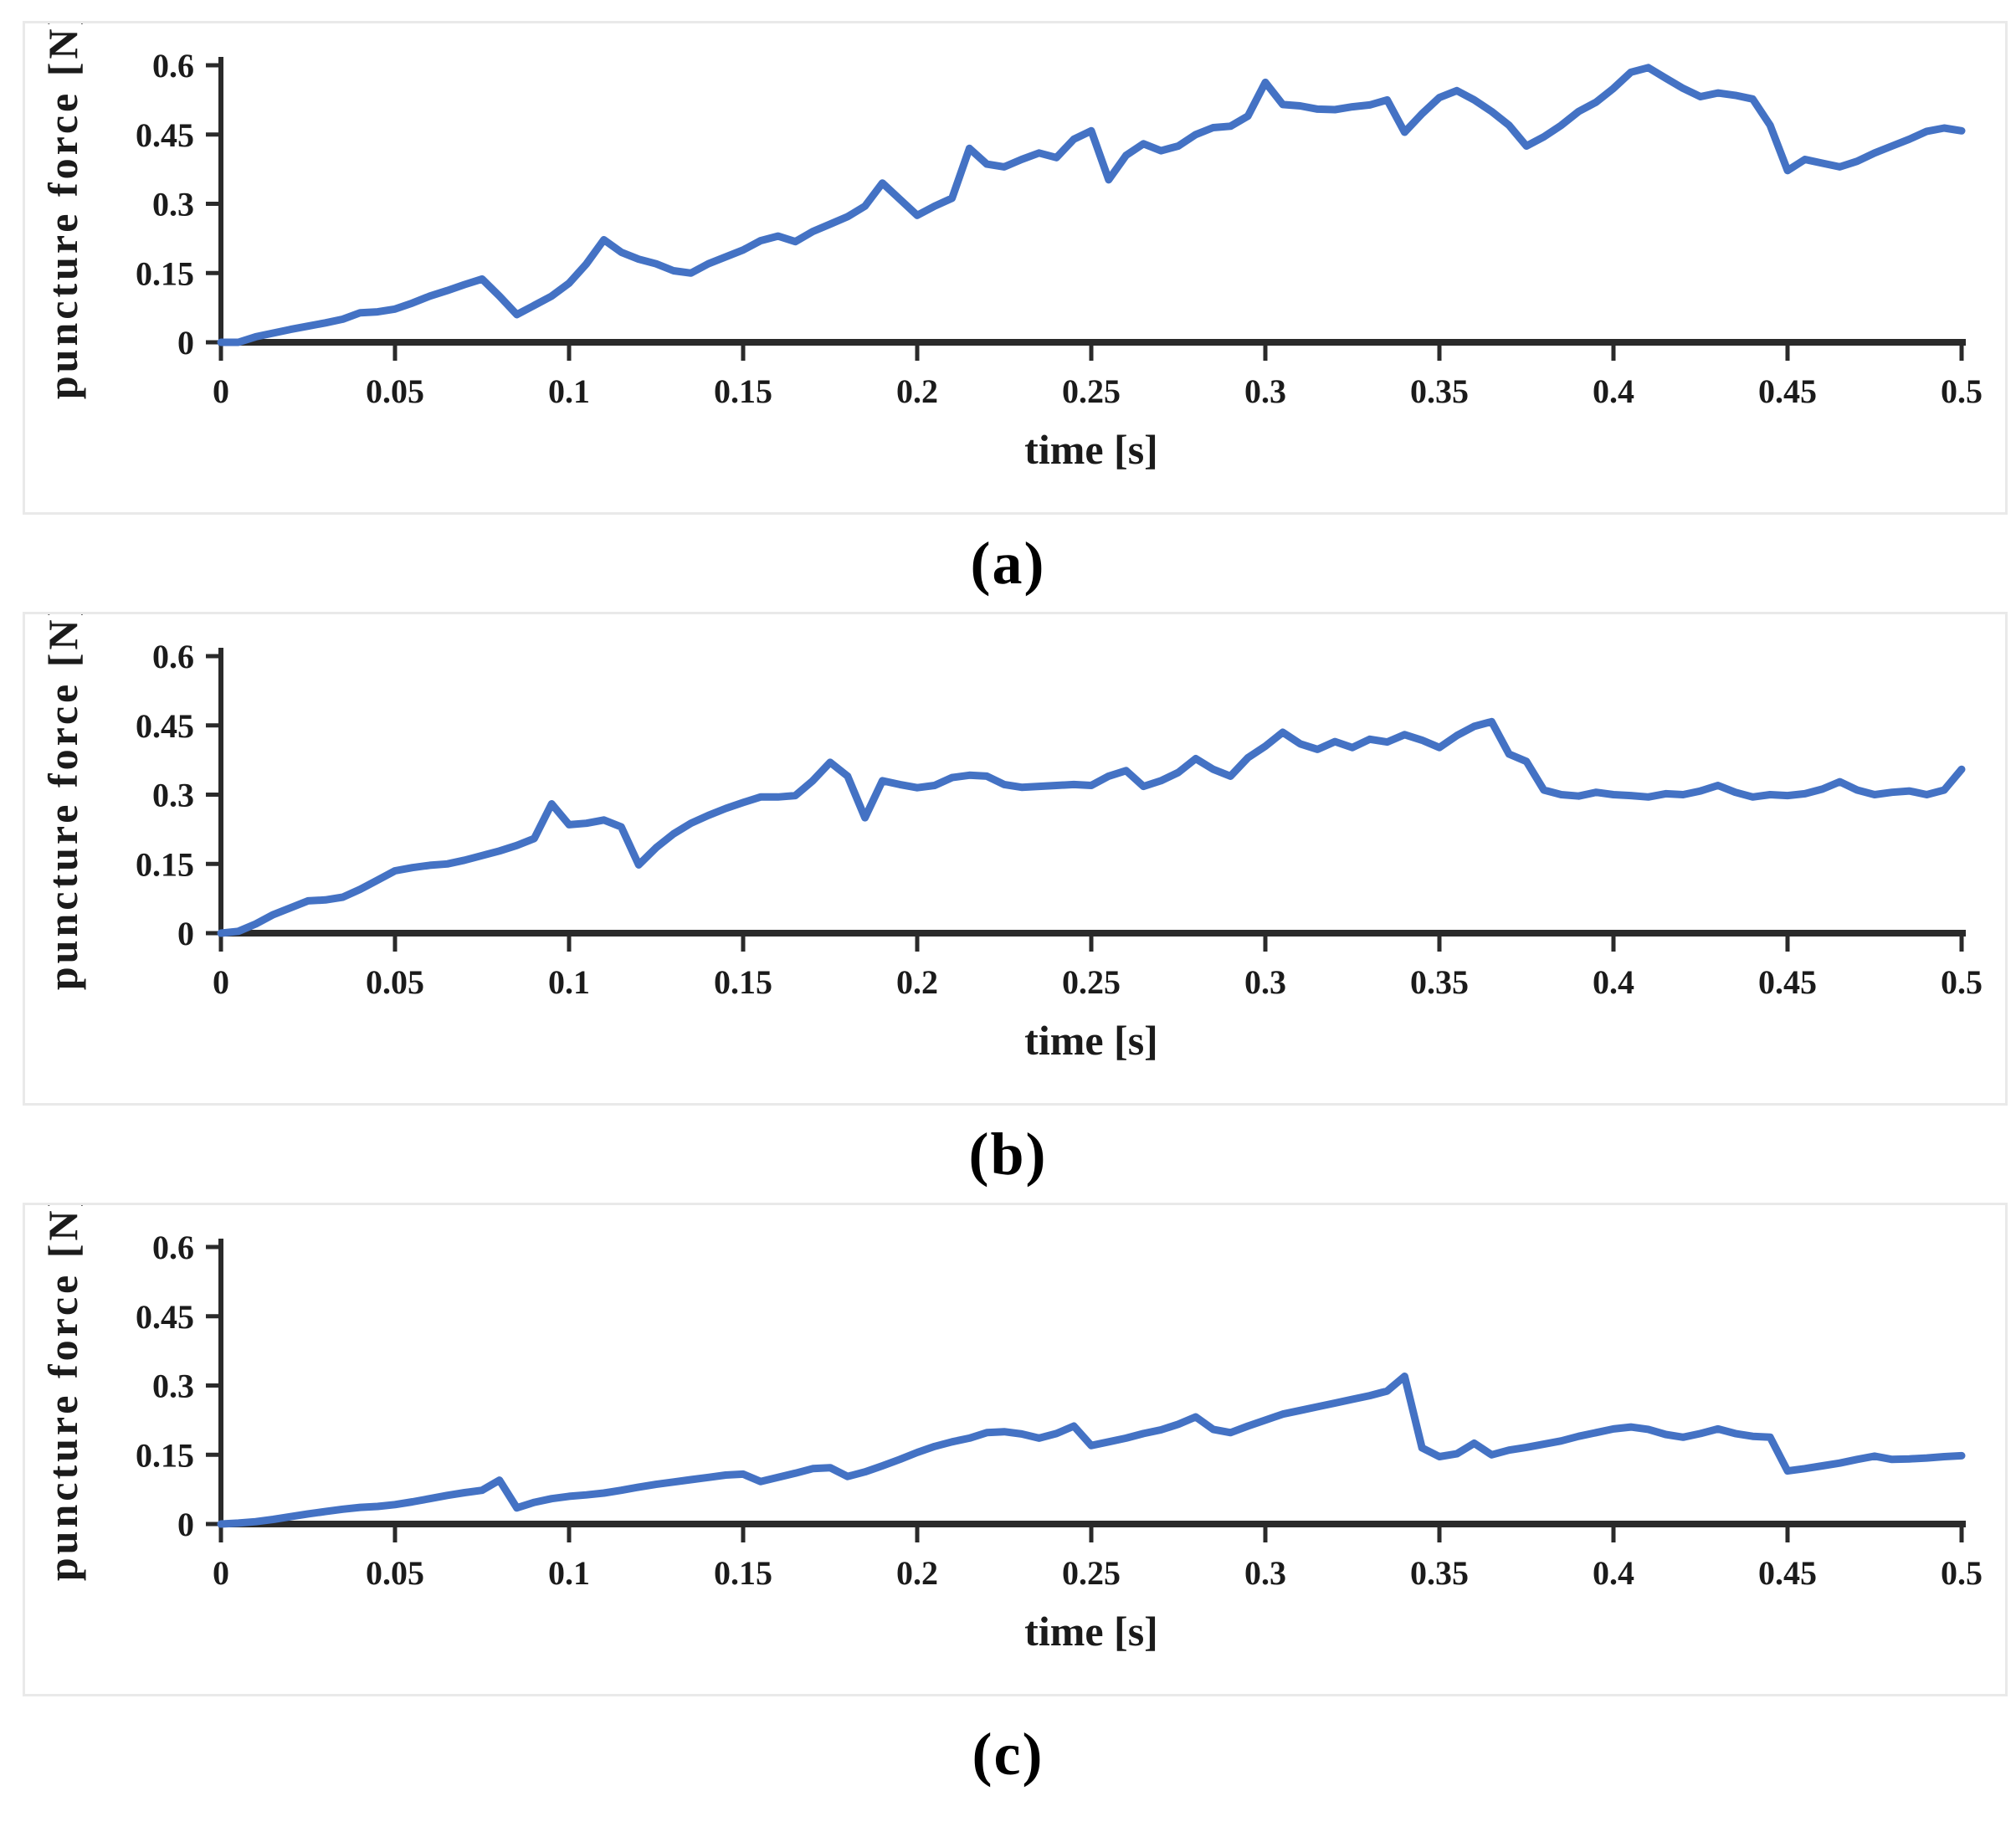 The height and width of the screenshot is (1832, 2016). I want to click on caption-a: (a), so click(1008, 563).